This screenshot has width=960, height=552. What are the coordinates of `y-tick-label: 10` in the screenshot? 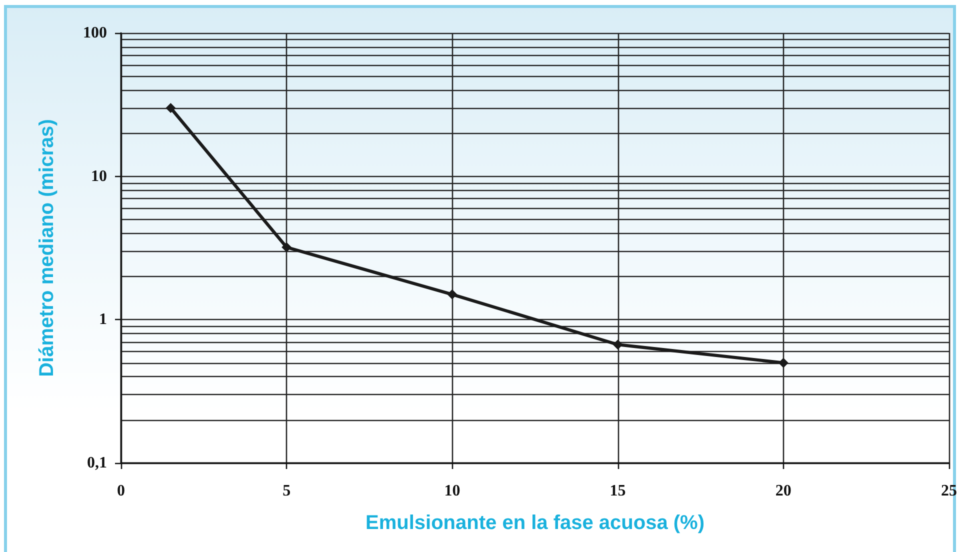 It's located at (99, 176).